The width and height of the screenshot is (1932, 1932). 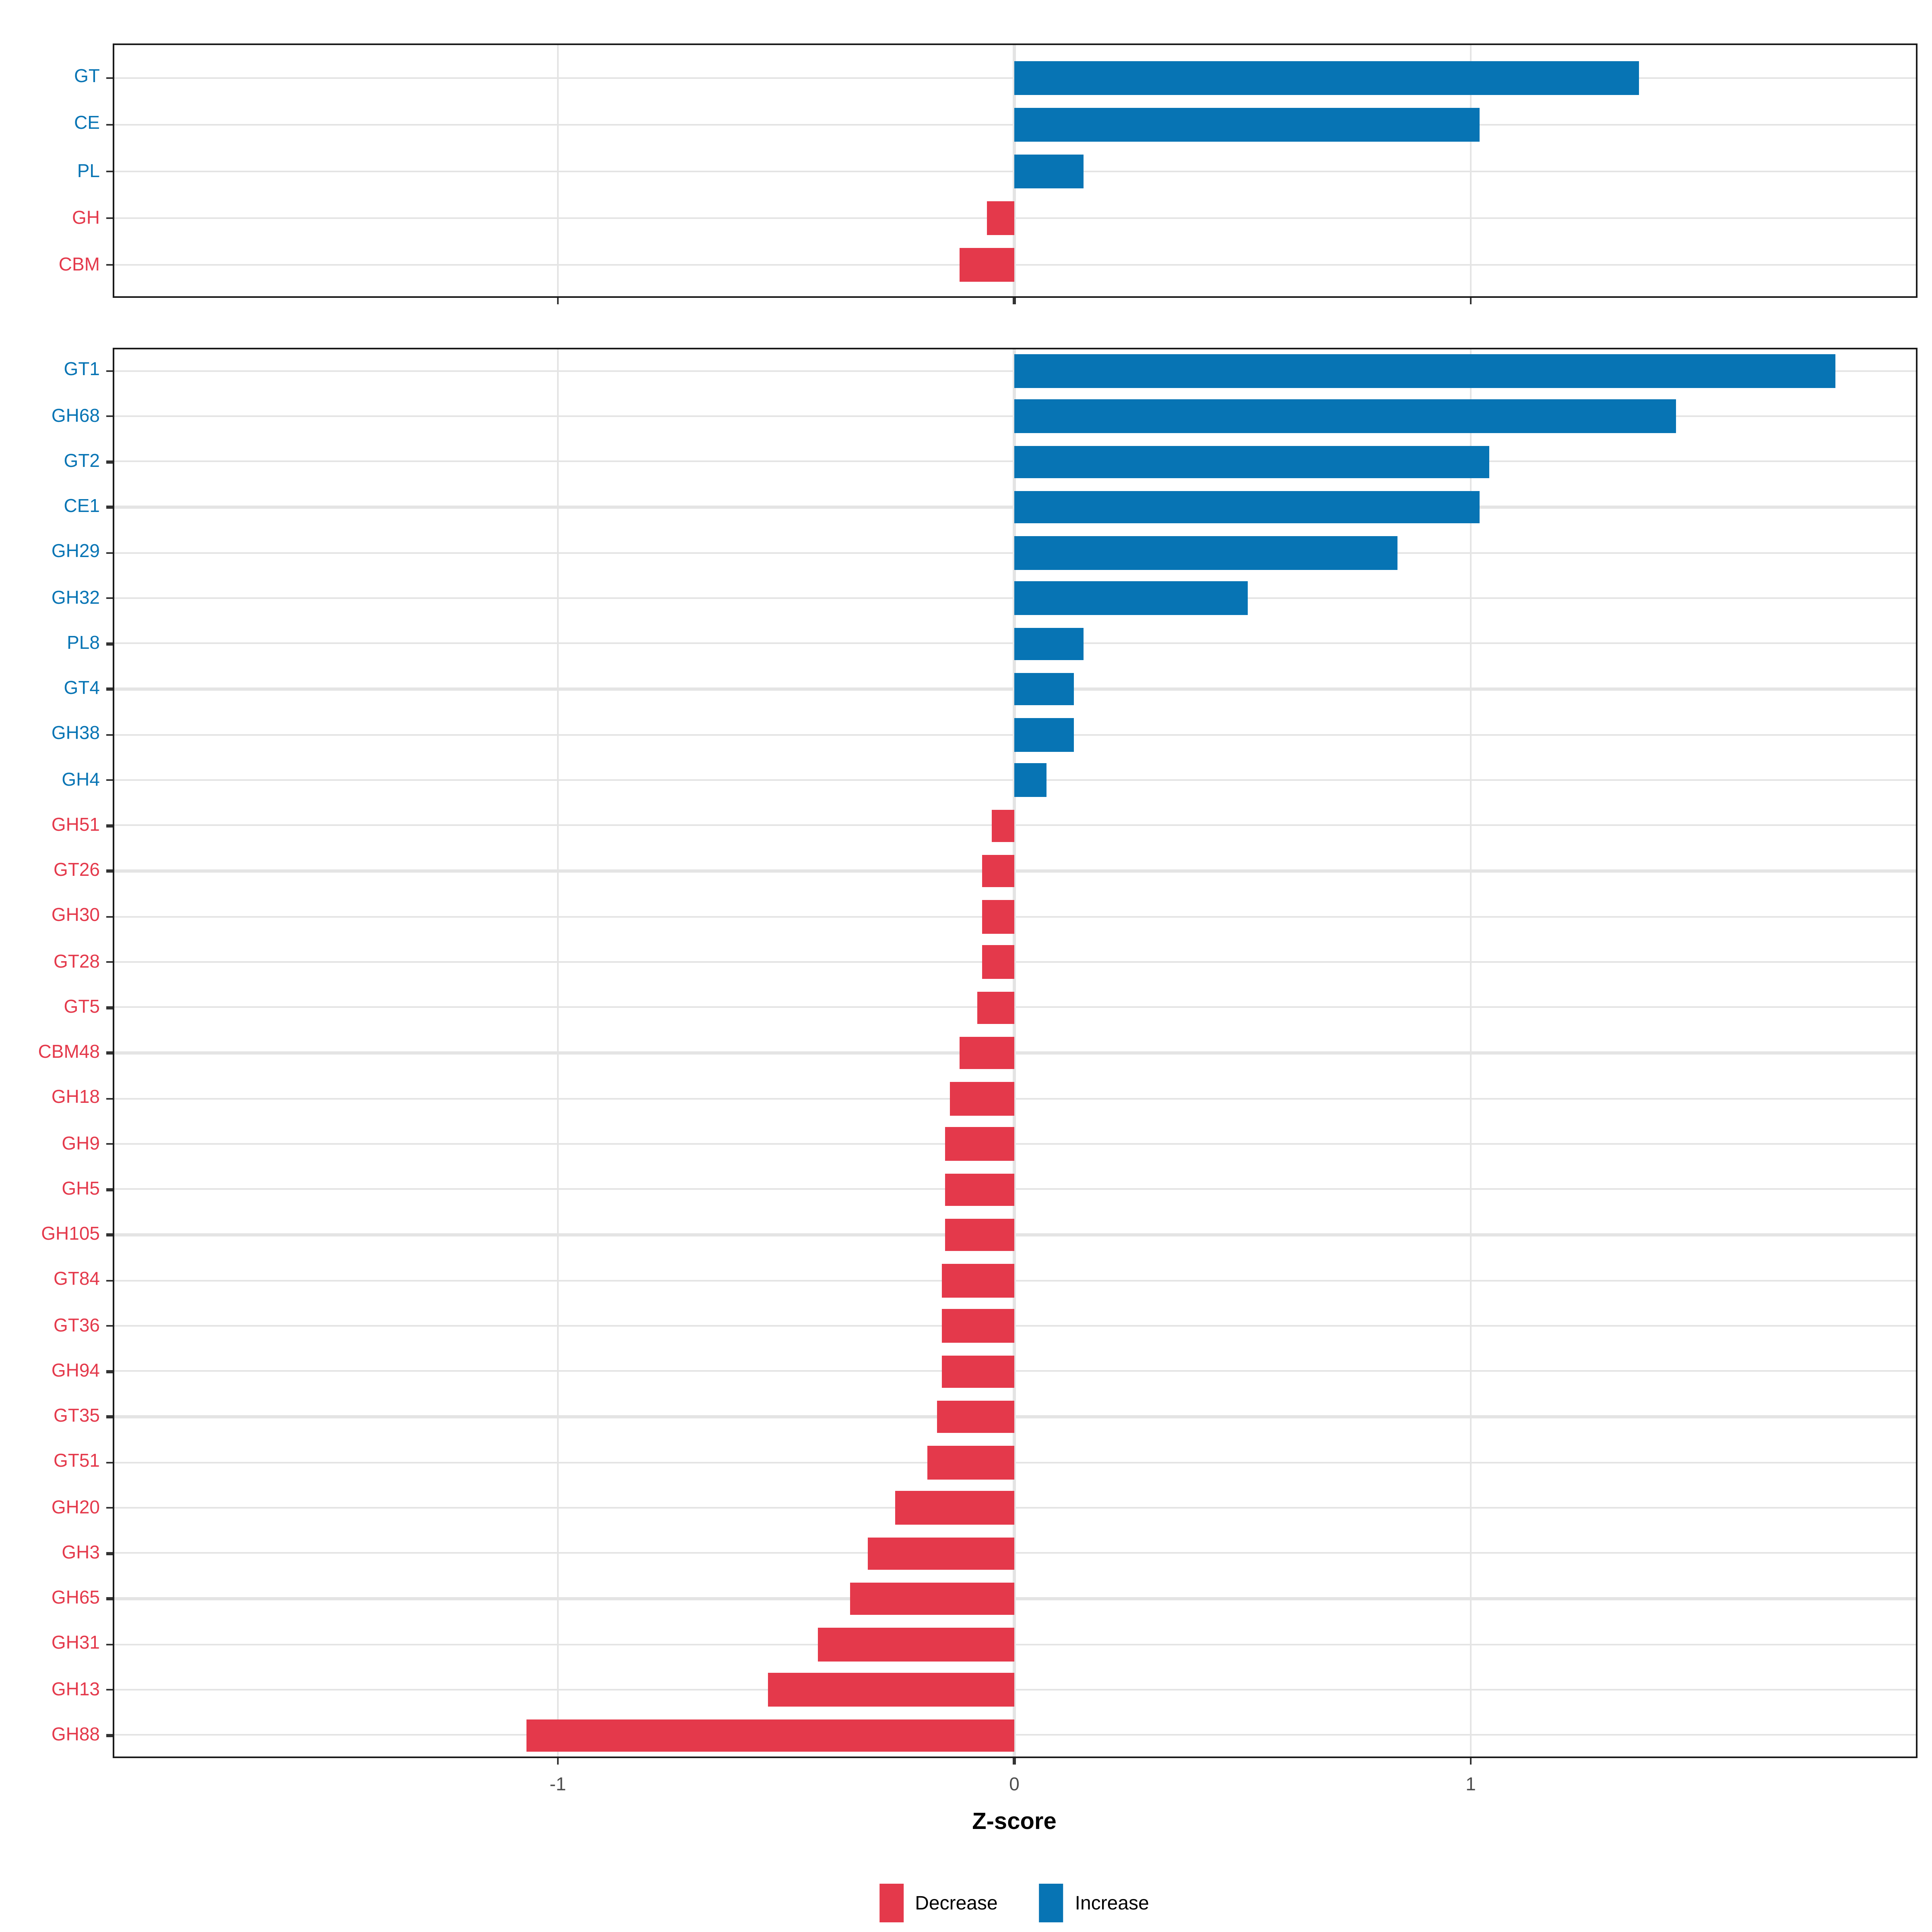 I want to click on bar-pl, so click(x=1048, y=171).